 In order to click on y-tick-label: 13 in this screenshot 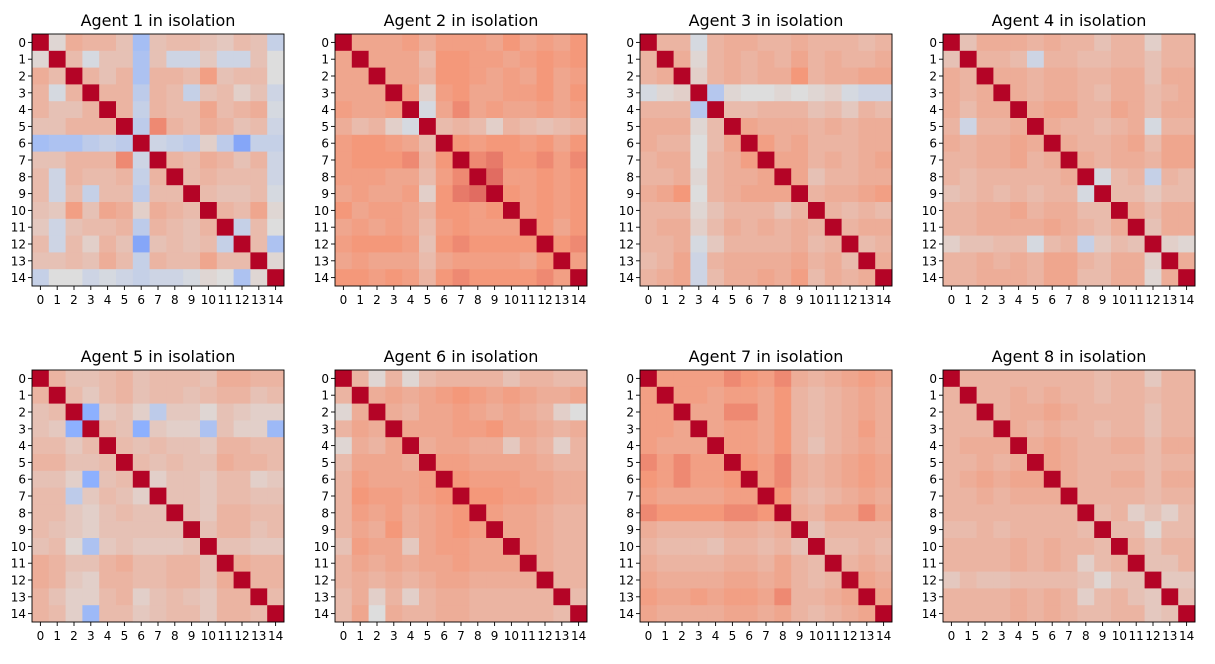, I will do `click(18, 261)`.